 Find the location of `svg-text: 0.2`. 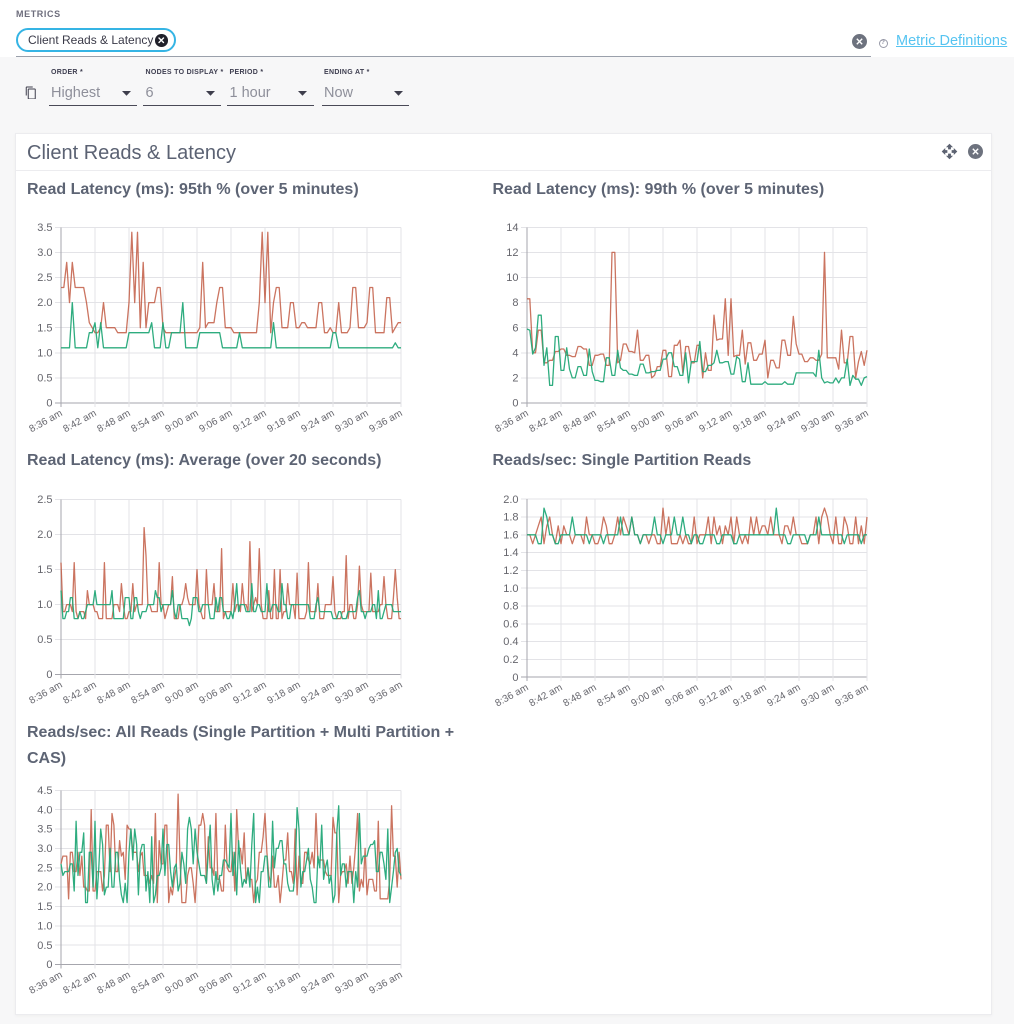

svg-text: 0.2 is located at coordinates (510, 660).